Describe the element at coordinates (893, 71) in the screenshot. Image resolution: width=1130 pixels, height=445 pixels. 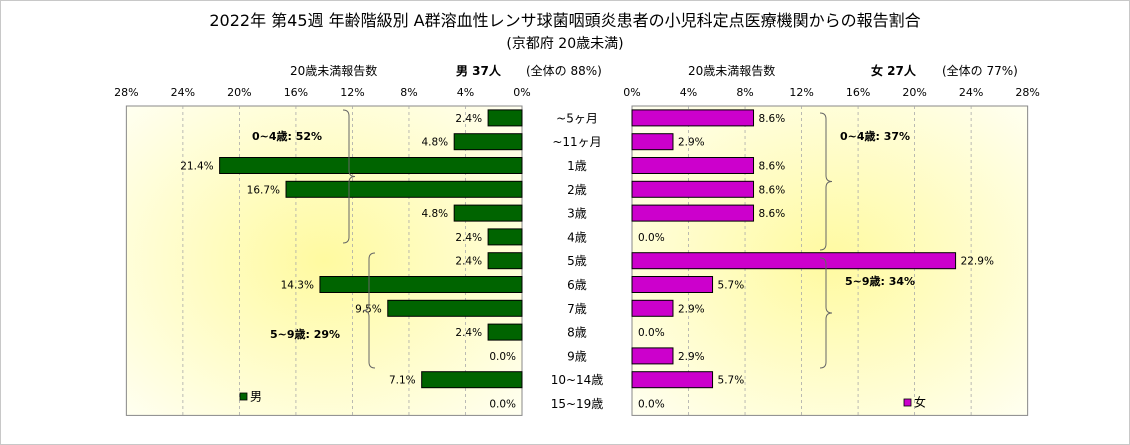
I see `female-header-count: 女 27人` at that location.